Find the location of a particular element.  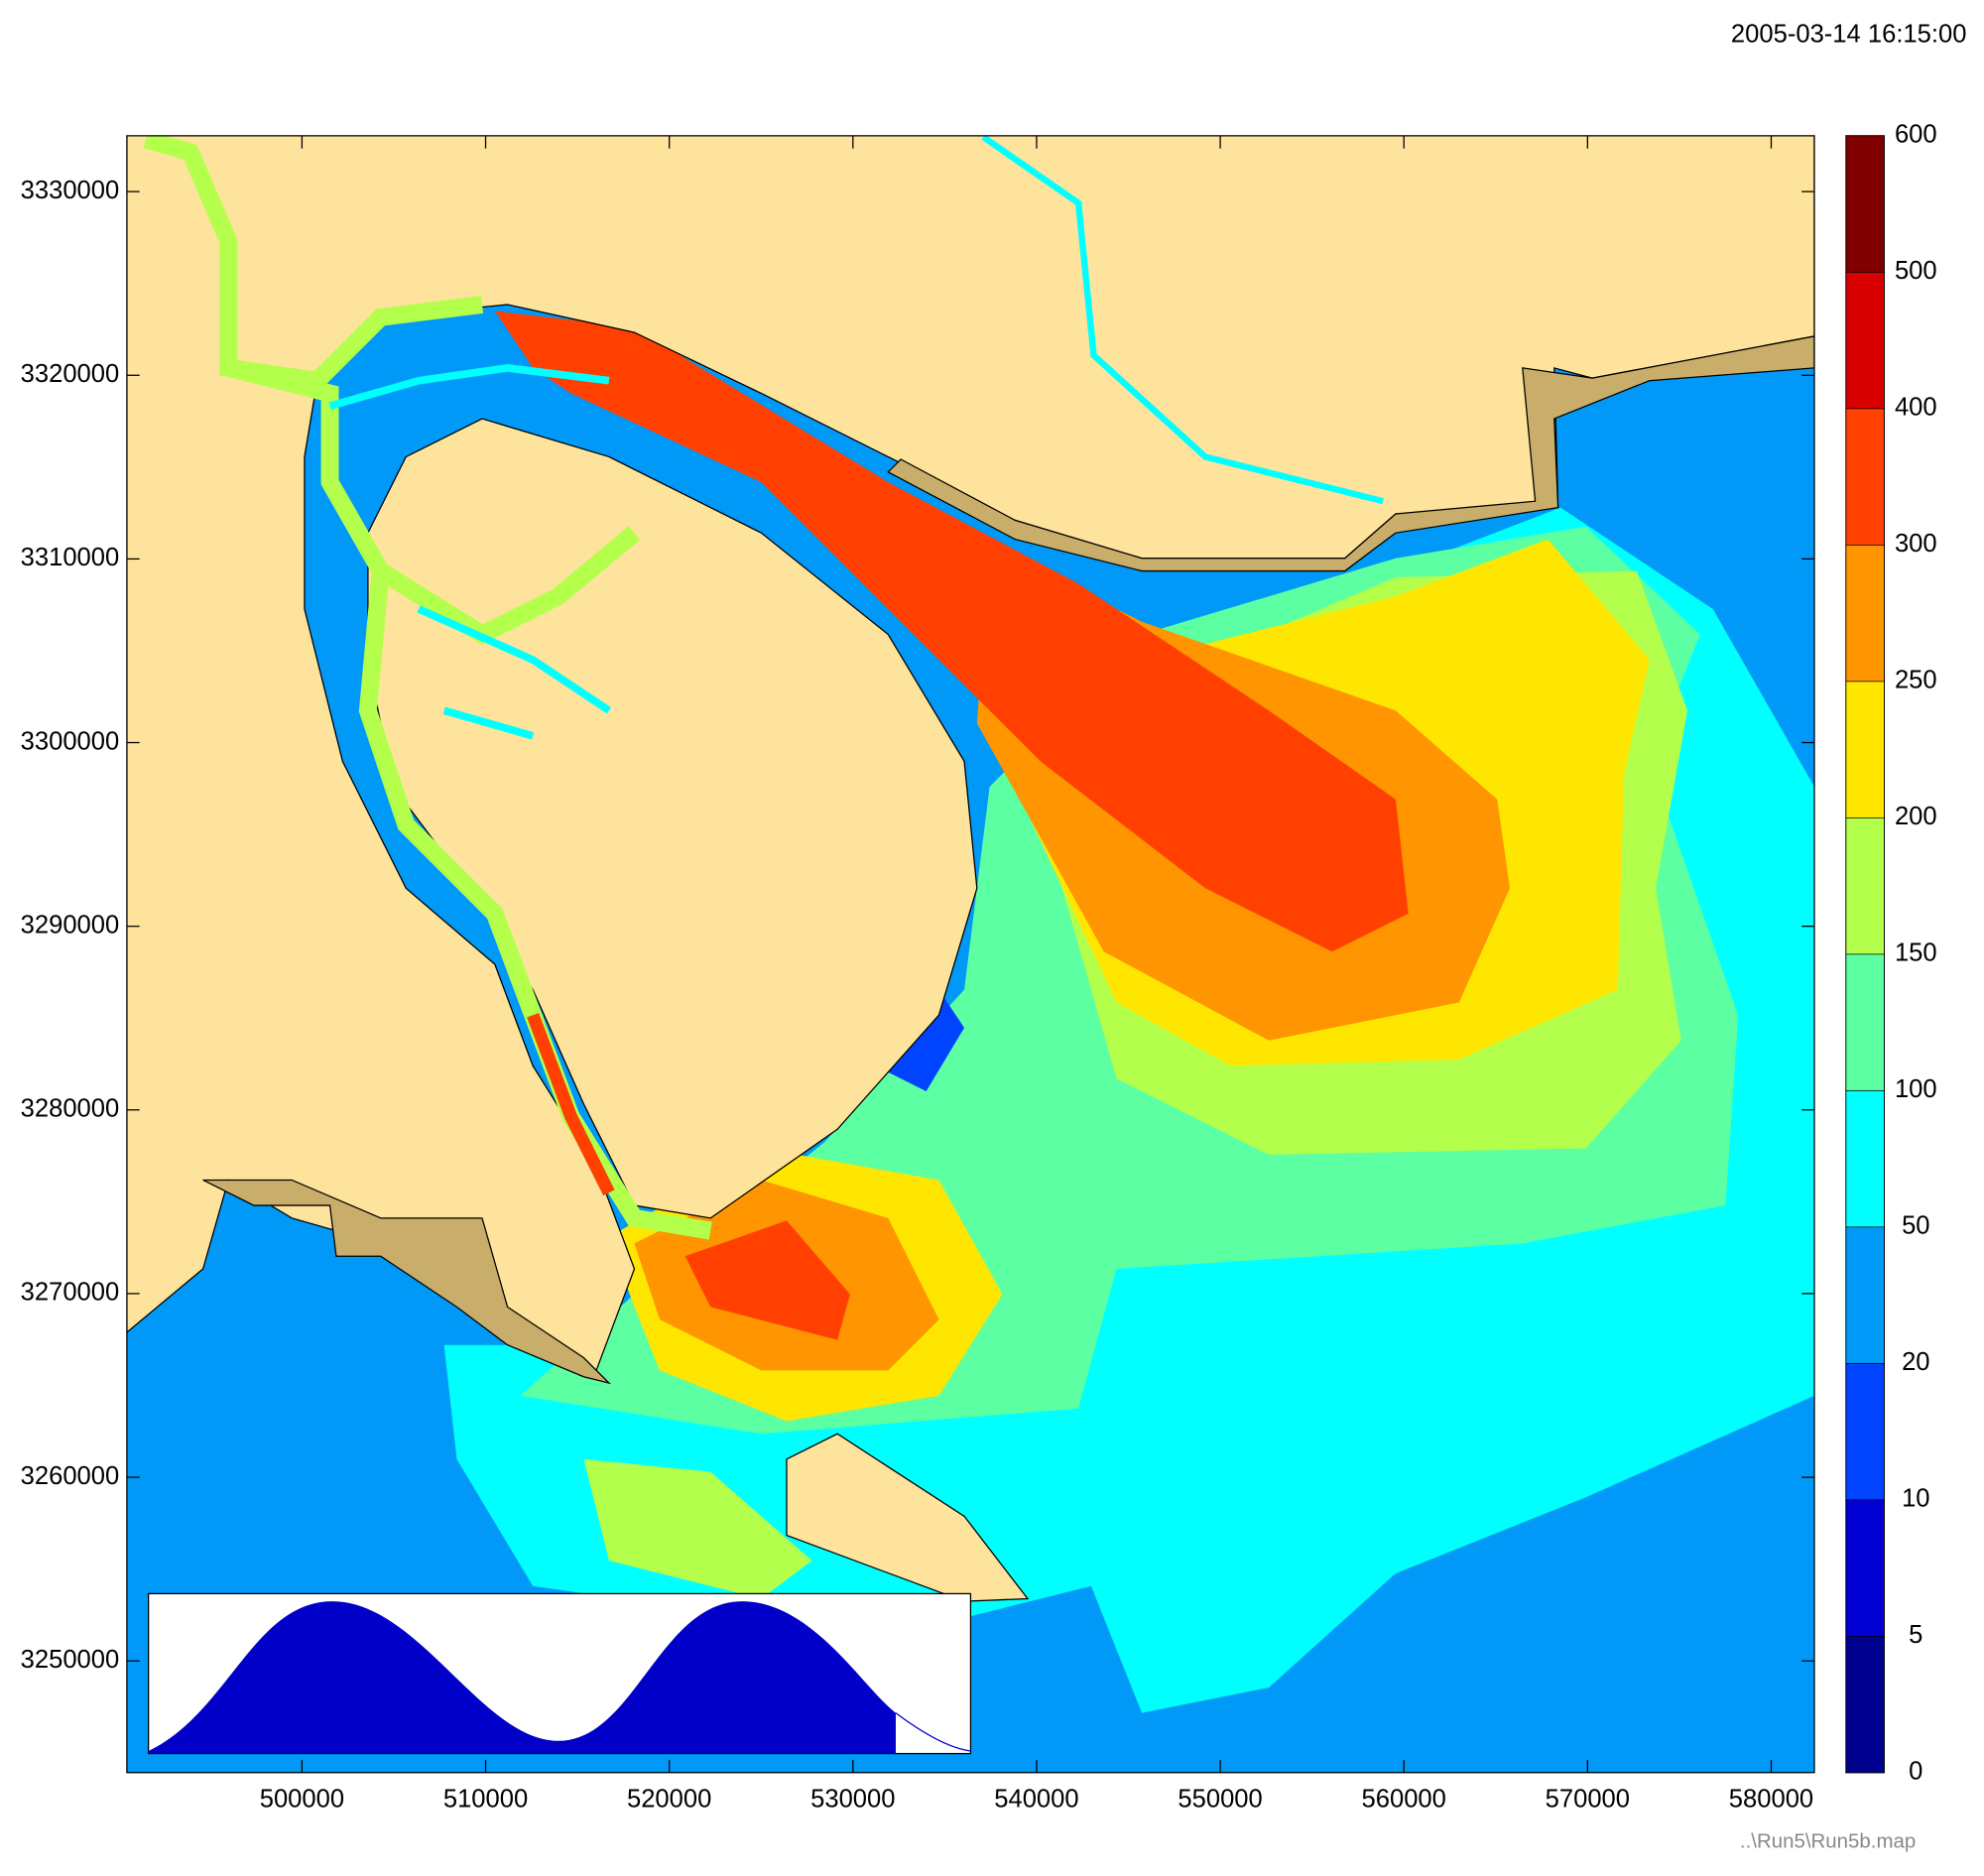

y-tick-label: 3250000 is located at coordinates (70, 1660).